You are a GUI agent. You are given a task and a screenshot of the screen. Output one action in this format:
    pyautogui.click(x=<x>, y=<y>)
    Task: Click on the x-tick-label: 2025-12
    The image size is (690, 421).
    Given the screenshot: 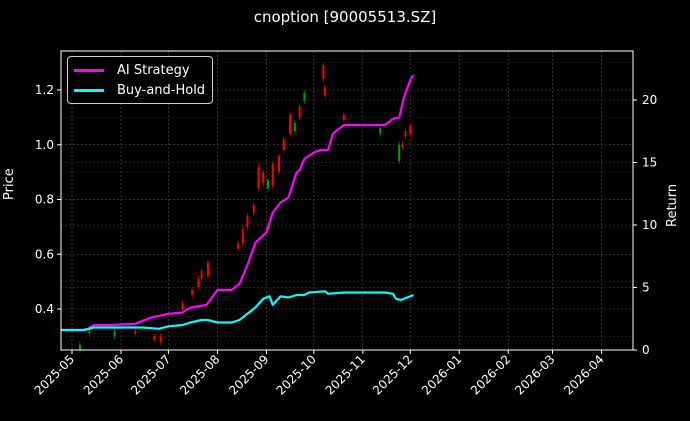 What is the action you would take?
    pyautogui.click(x=392, y=374)
    